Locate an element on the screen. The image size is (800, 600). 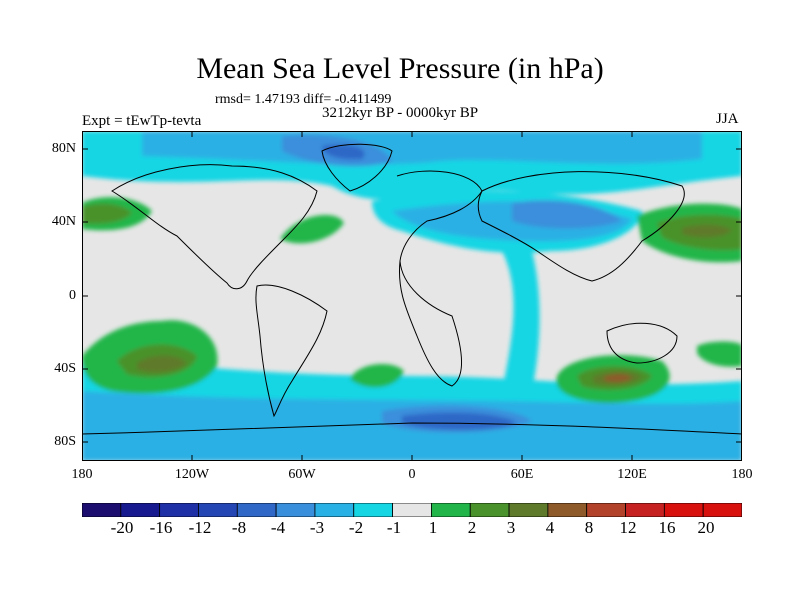
arctic-minus2 is located at coordinates (422, 148).